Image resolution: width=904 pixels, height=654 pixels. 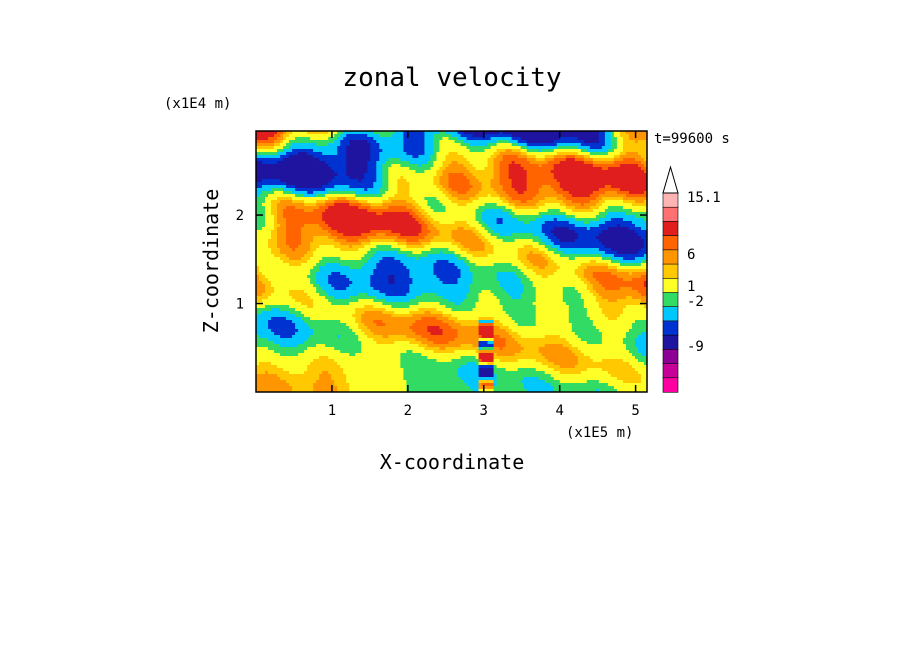 I want to click on x-tick-label: 1, so click(x=332, y=411).